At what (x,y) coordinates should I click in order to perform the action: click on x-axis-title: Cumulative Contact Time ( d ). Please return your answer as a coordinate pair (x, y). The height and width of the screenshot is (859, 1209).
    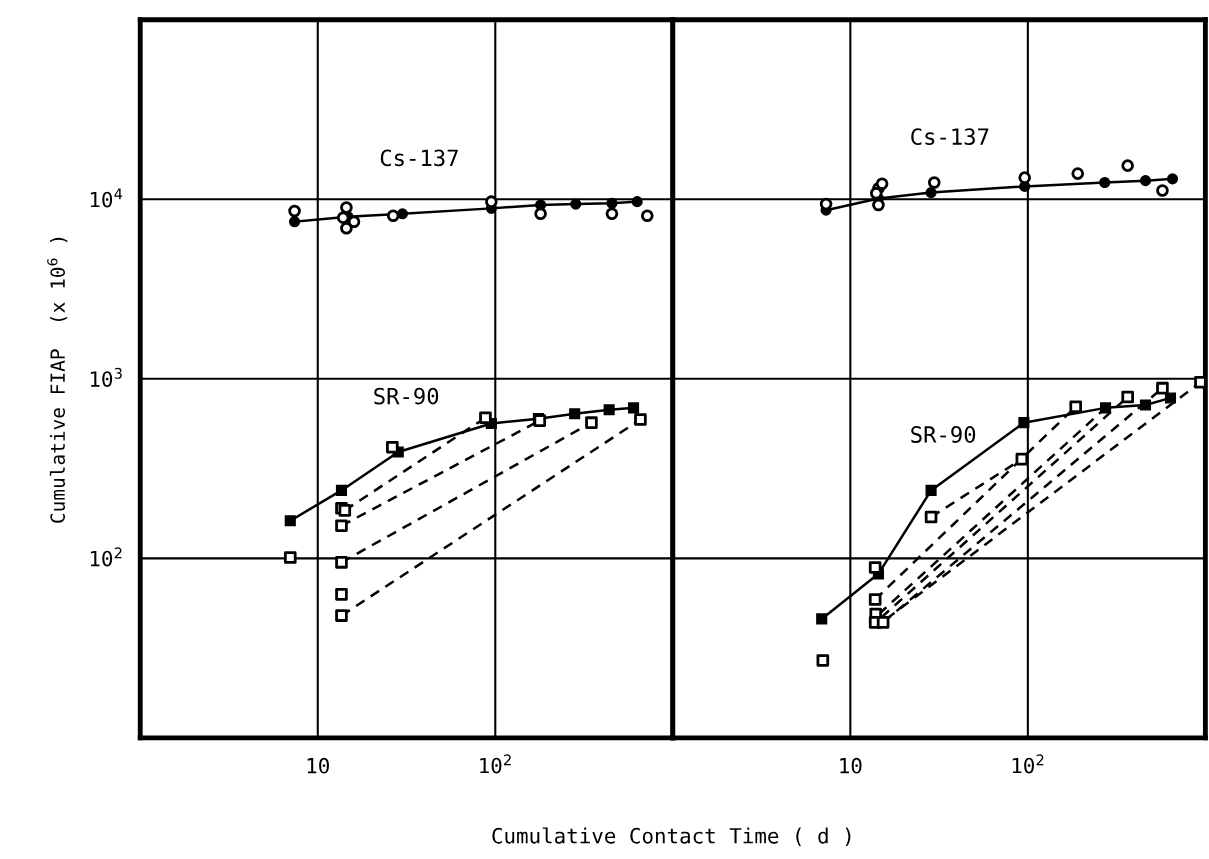
    Looking at the image, I should click on (671, 837).